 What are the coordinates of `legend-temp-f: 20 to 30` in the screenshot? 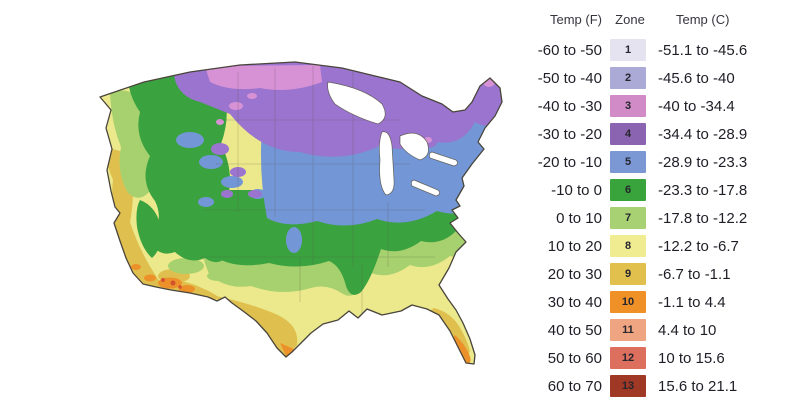 It's located at (574, 274).